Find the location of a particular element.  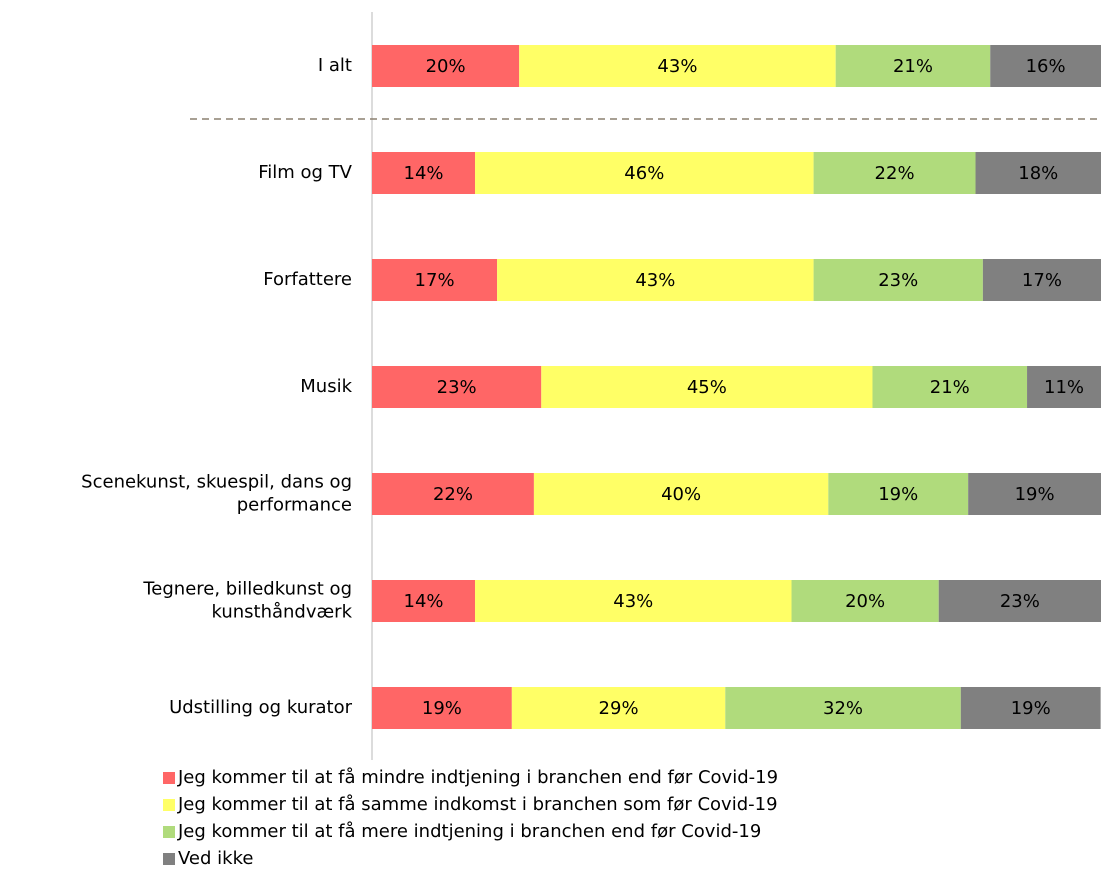

data-label: 29% is located at coordinates (619, 708).